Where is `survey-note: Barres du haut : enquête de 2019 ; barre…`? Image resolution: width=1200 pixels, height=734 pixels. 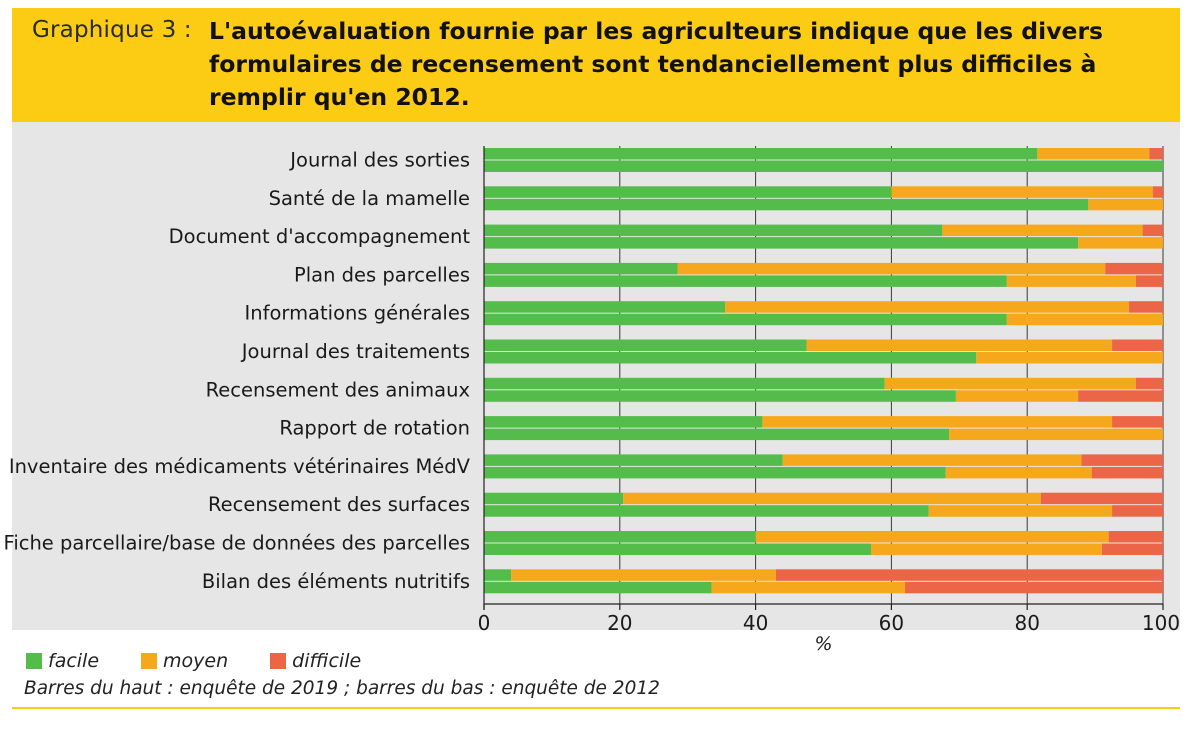
survey-note: Barres du haut : enquête de 2019 ; barre… is located at coordinates (342, 688).